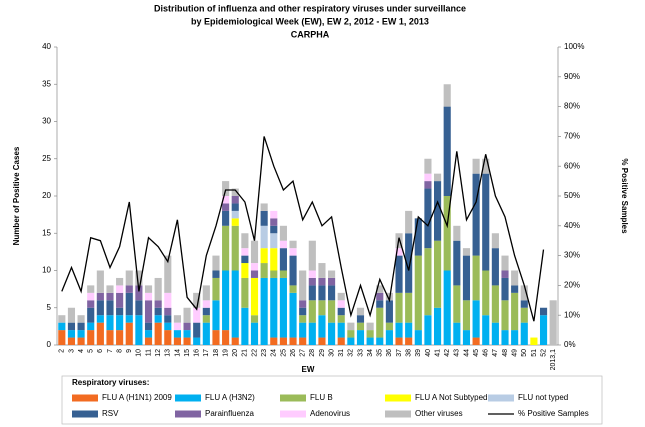  I want to click on x-tick-label: 40, so click(428, 353).